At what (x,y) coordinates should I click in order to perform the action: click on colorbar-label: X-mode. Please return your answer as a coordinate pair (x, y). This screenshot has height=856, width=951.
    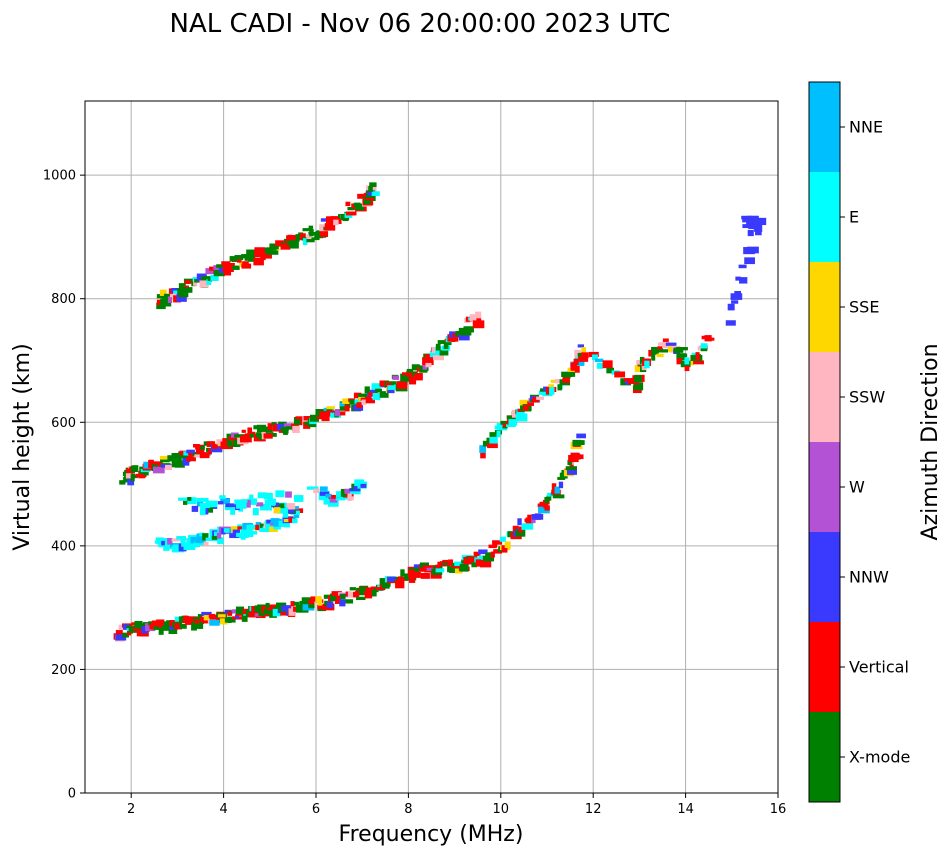
    Looking at the image, I should click on (879, 757).